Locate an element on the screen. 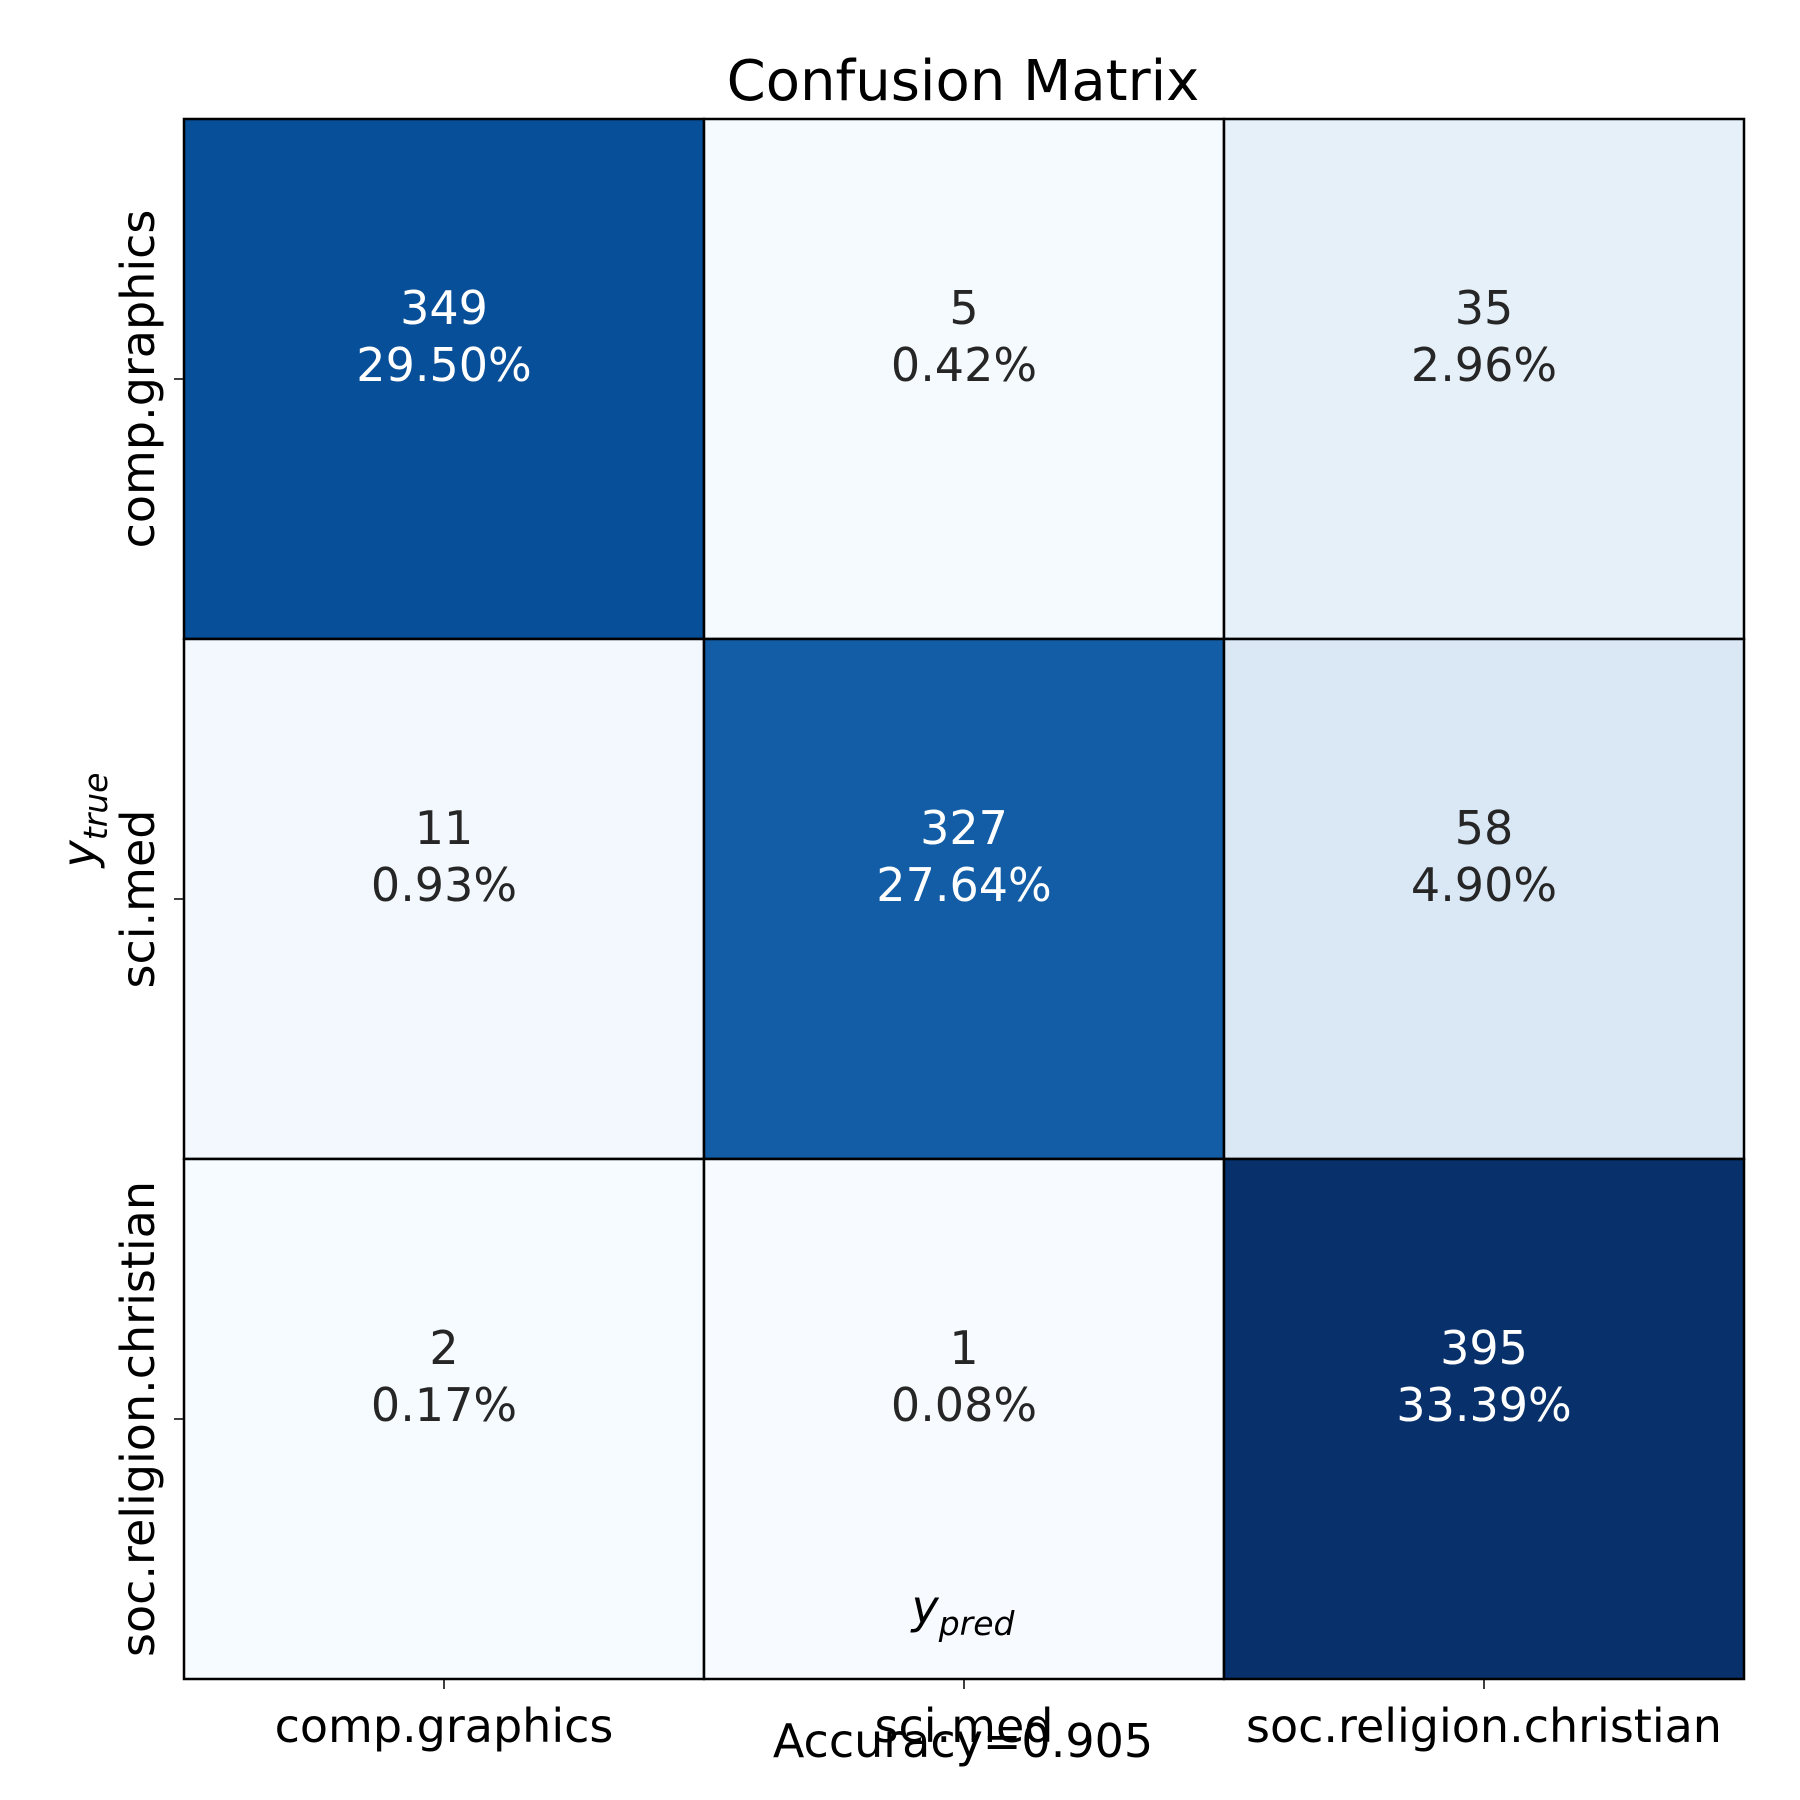  cell-count-label: 2 is located at coordinates (443, 1348).